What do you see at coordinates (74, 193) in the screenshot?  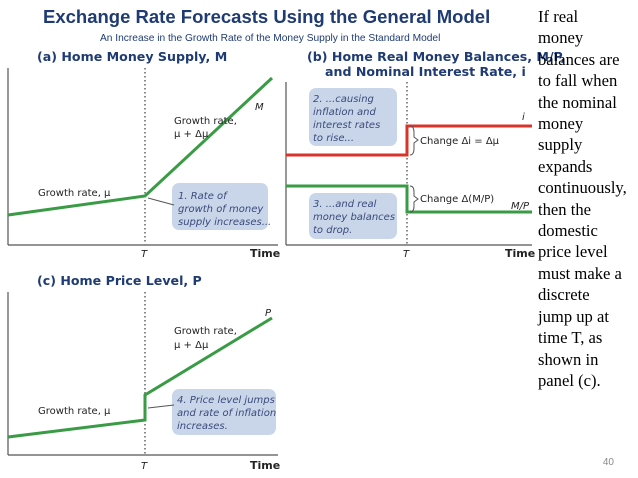 I see `panel-a-growth-before: Growth rate, μ` at bounding box center [74, 193].